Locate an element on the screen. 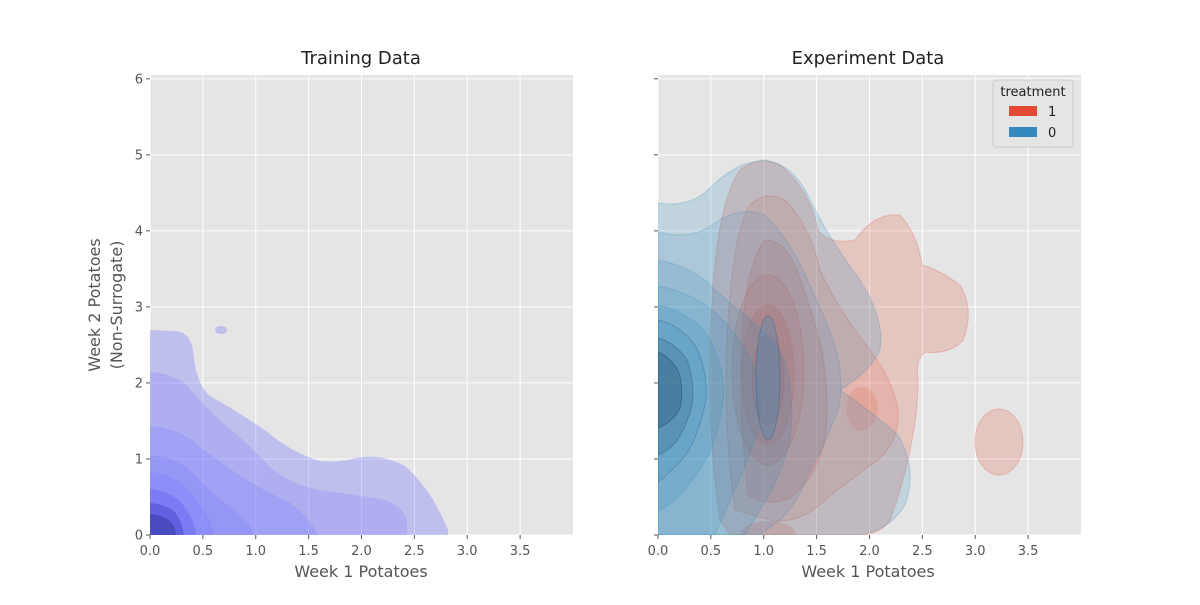 The width and height of the screenshot is (1200, 605). legend: treatment 1 0 is located at coordinates (1033, 113).